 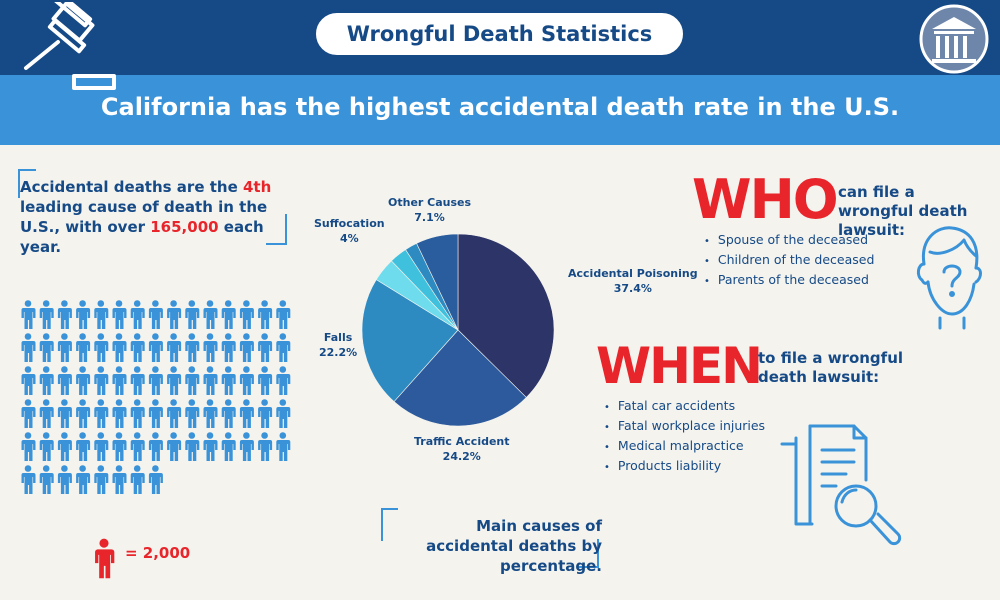 I want to click on who-title: WHO, so click(x=765, y=199).